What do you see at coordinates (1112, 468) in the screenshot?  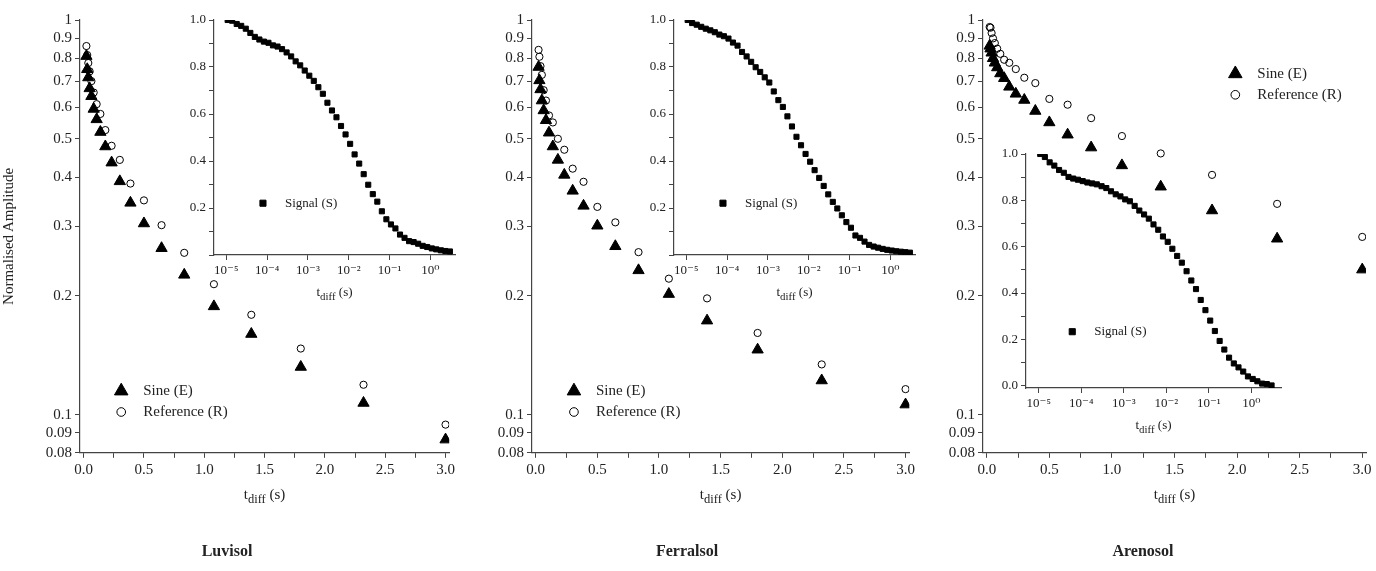 I see `x-tick-label: 1.0` at bounding box center [1112, 468].